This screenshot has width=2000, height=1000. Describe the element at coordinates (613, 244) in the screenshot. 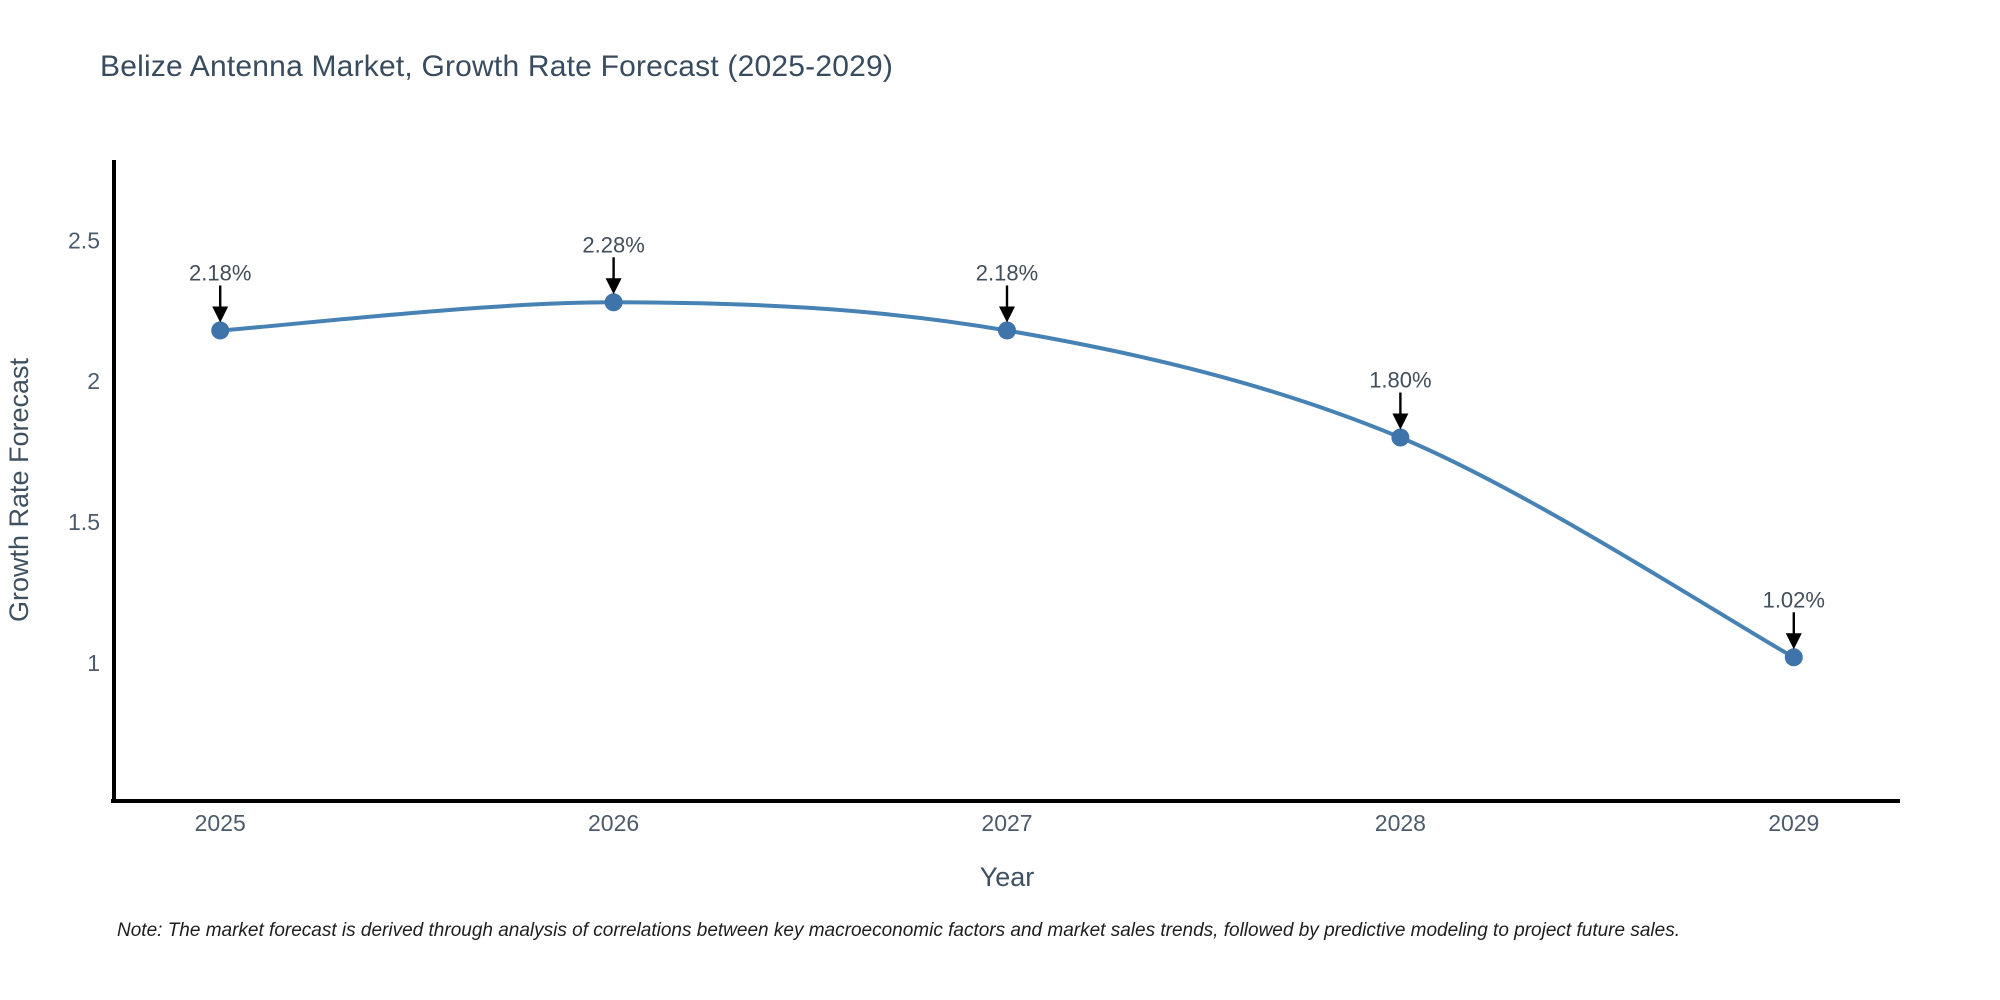

I see `annotation-label: 2.28%` at that location.